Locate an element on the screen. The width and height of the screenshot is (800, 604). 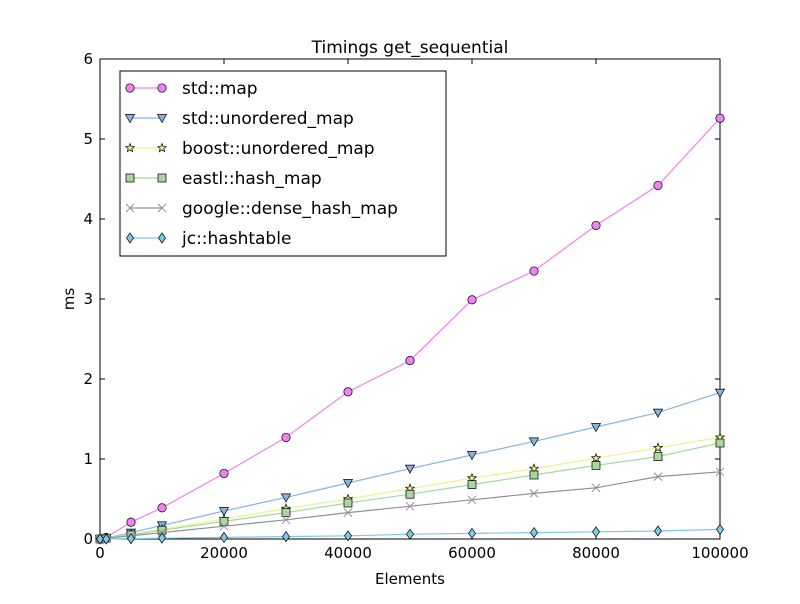
y-tick-label: 5 is located at coordinates (88, 139).